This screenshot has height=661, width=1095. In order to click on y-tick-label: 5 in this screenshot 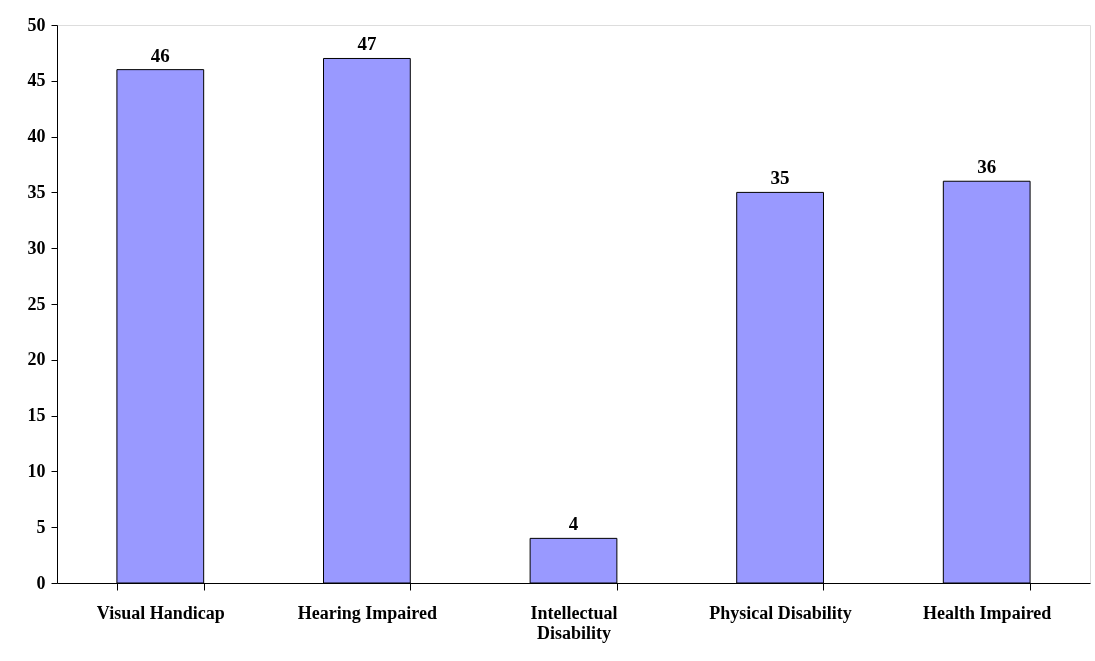, I will do `click(41, 526)`.